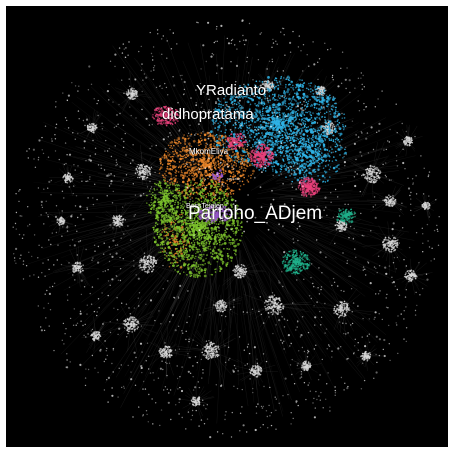 Image resolution: width=454 pixels, height=452 pixels. Describe the element at coordinates (231, 90) in the screenshot. I see `node-label-yradianto: YRadianto` at that location.